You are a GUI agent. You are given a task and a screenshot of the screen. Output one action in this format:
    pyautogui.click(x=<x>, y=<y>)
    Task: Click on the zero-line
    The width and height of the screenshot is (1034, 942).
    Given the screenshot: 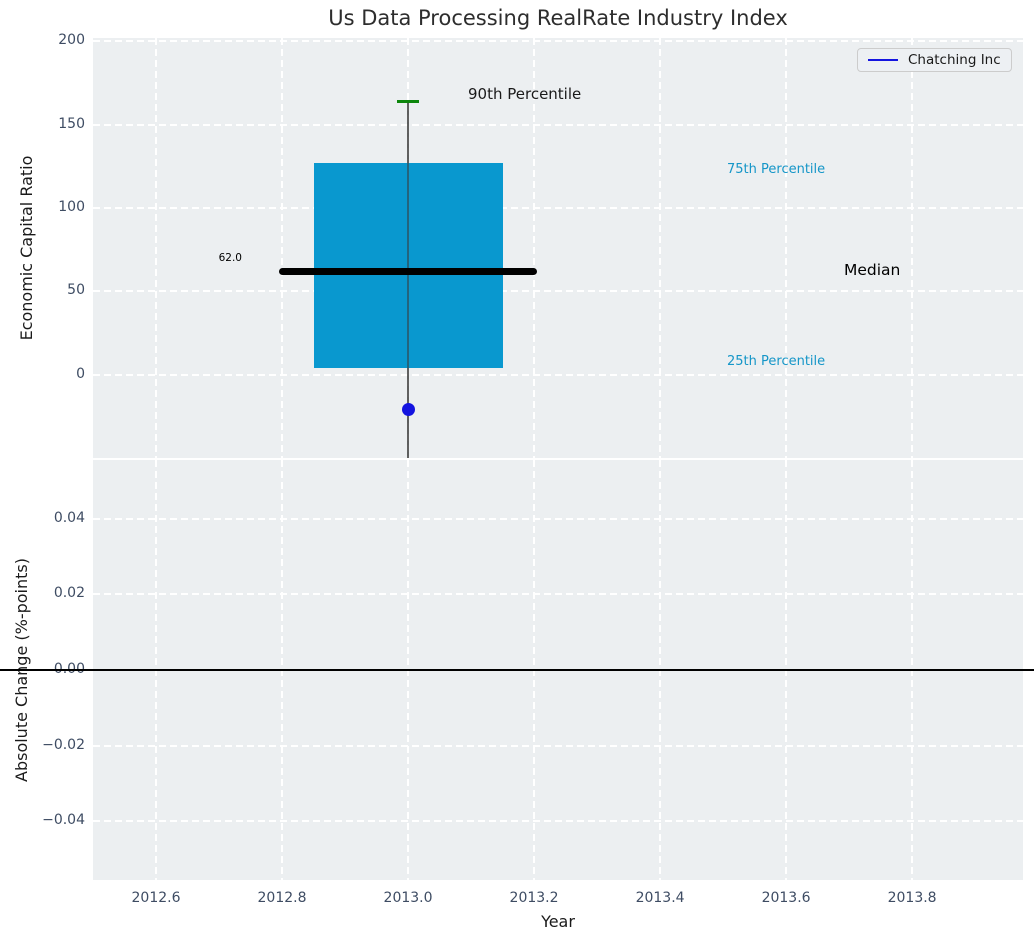 What is the action you would take?
    pyautogui.click(x=517, y=670)
    